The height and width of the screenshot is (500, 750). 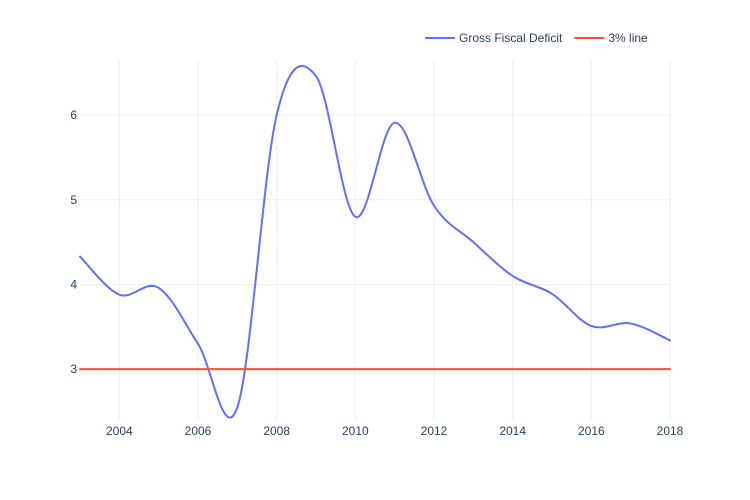 I want to click on legend-label: 3% line, so click(x=628, y=38).